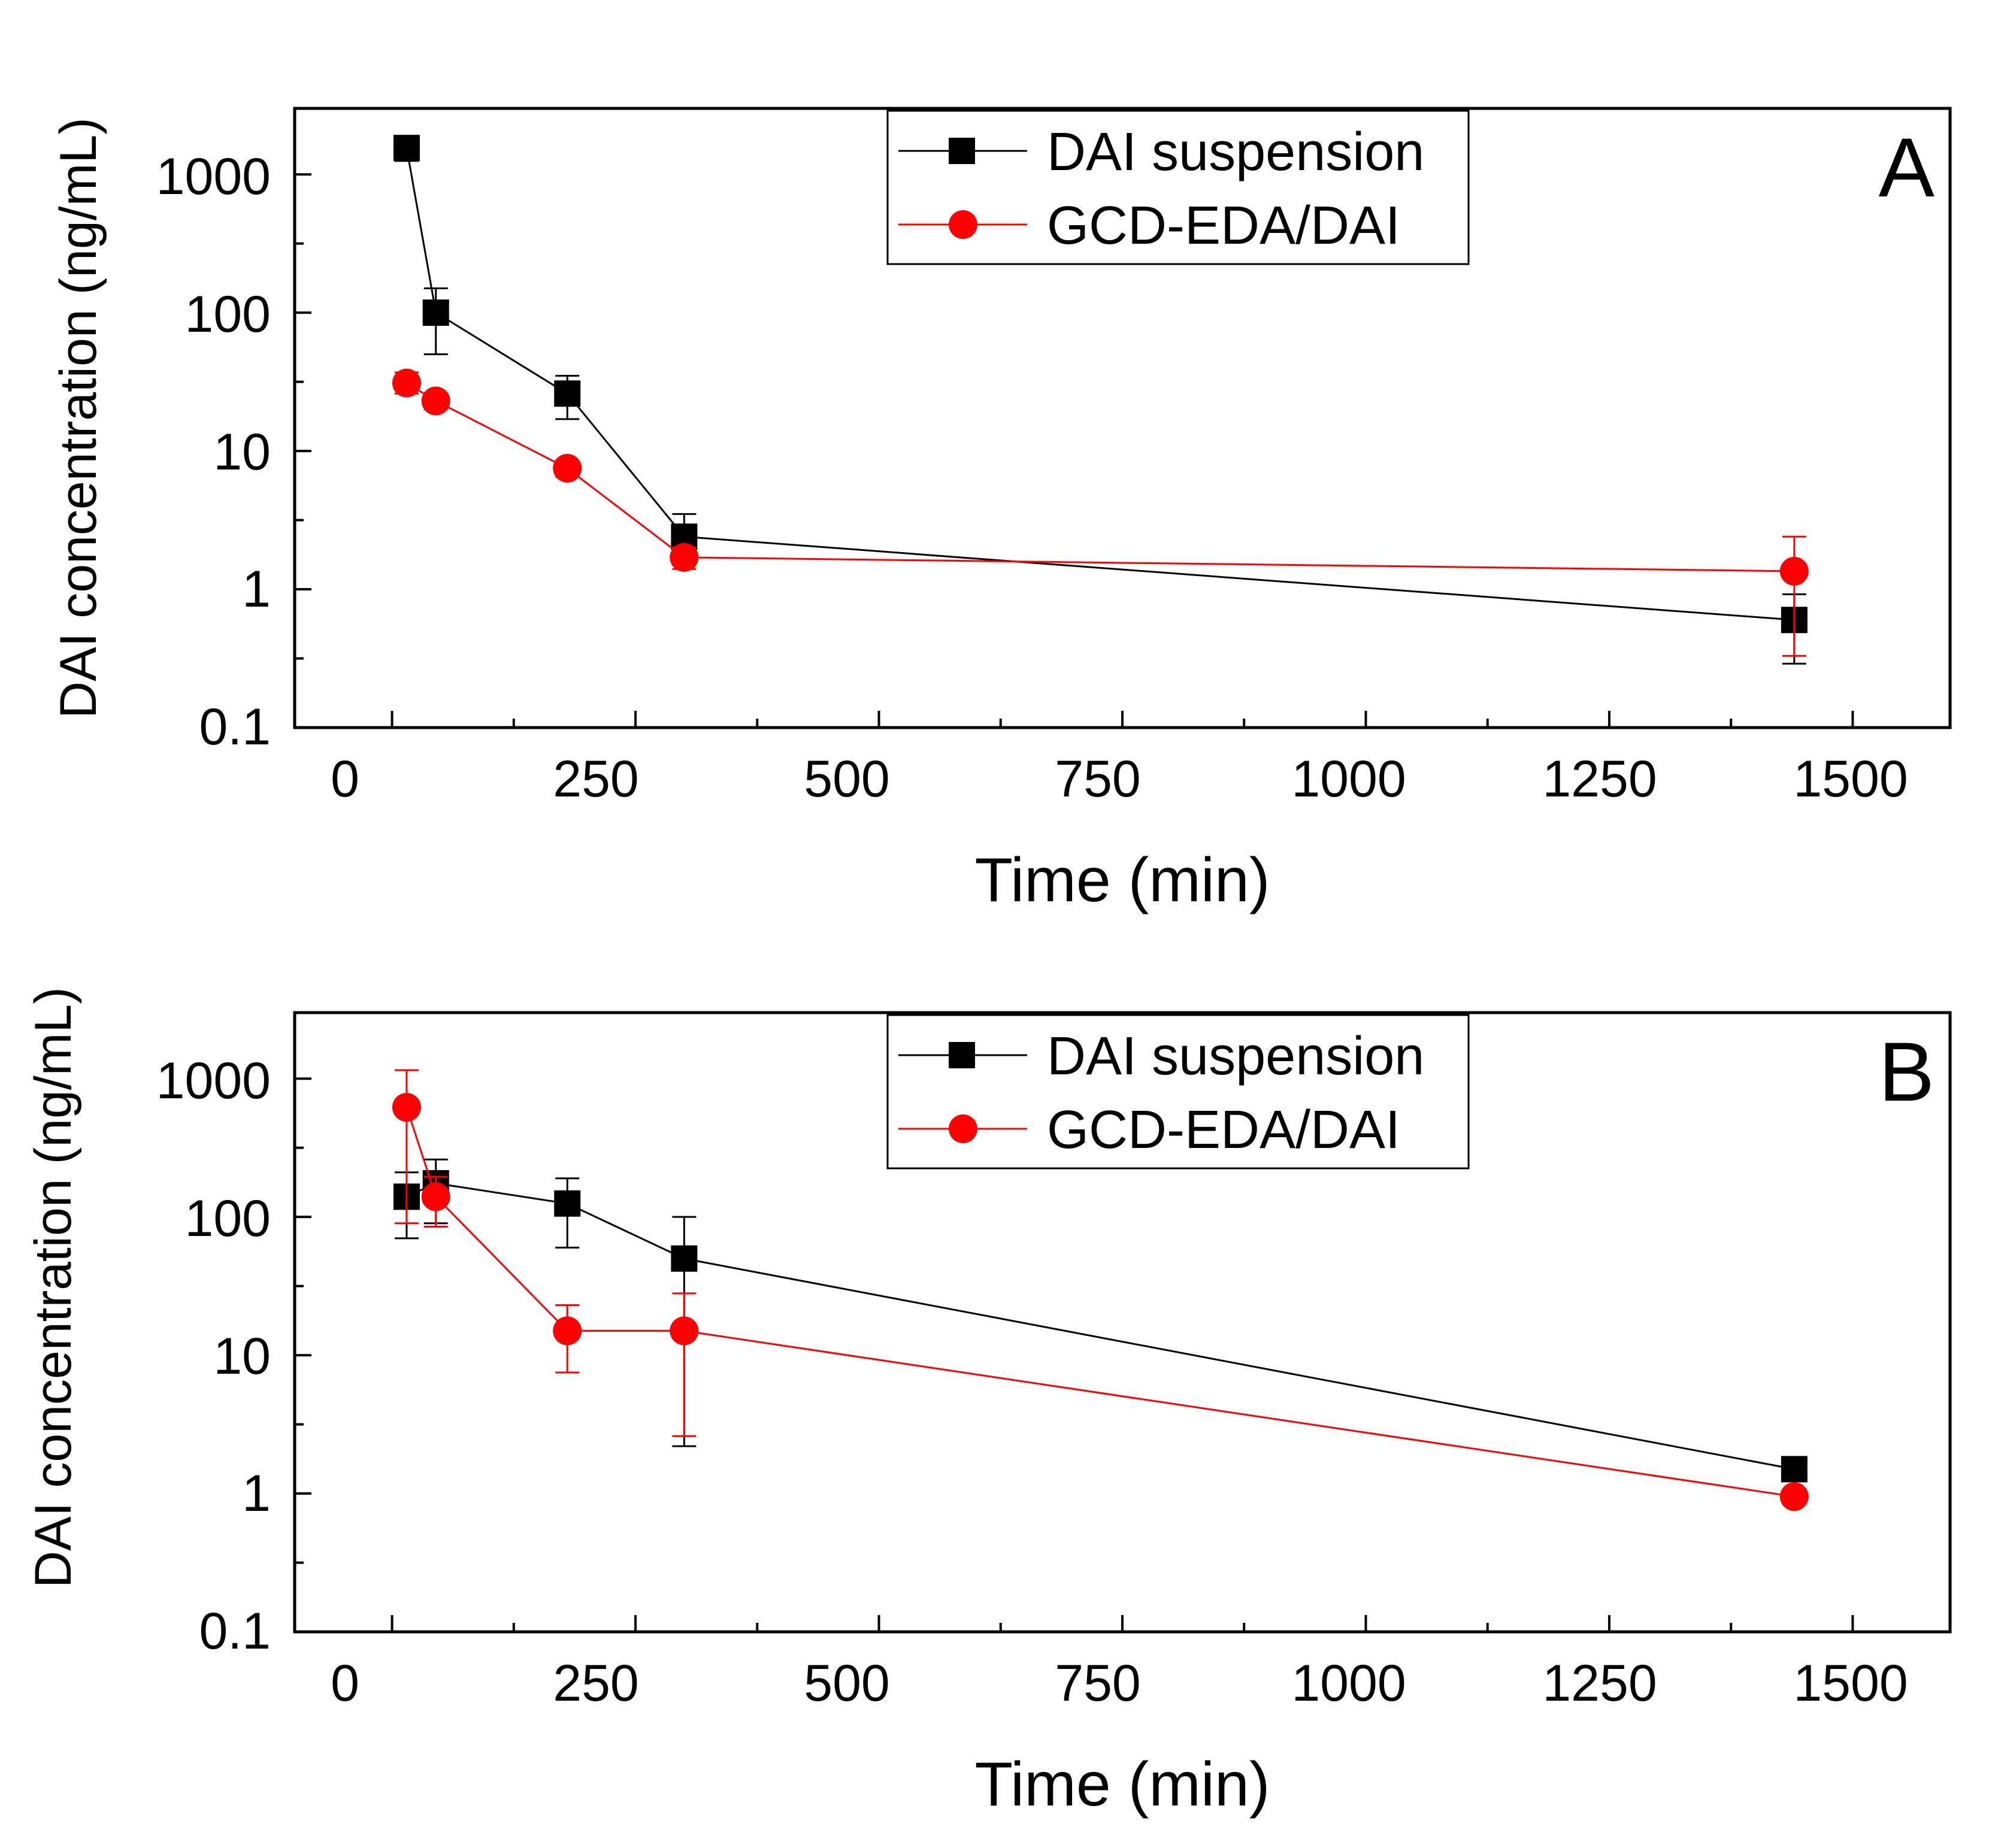 The image size is (1992, 1848). What do you see at coordinates (242, 1356) in the screenshot?
I see `panel-b-ytick-label: 10` at bounding box center [242, 1356].